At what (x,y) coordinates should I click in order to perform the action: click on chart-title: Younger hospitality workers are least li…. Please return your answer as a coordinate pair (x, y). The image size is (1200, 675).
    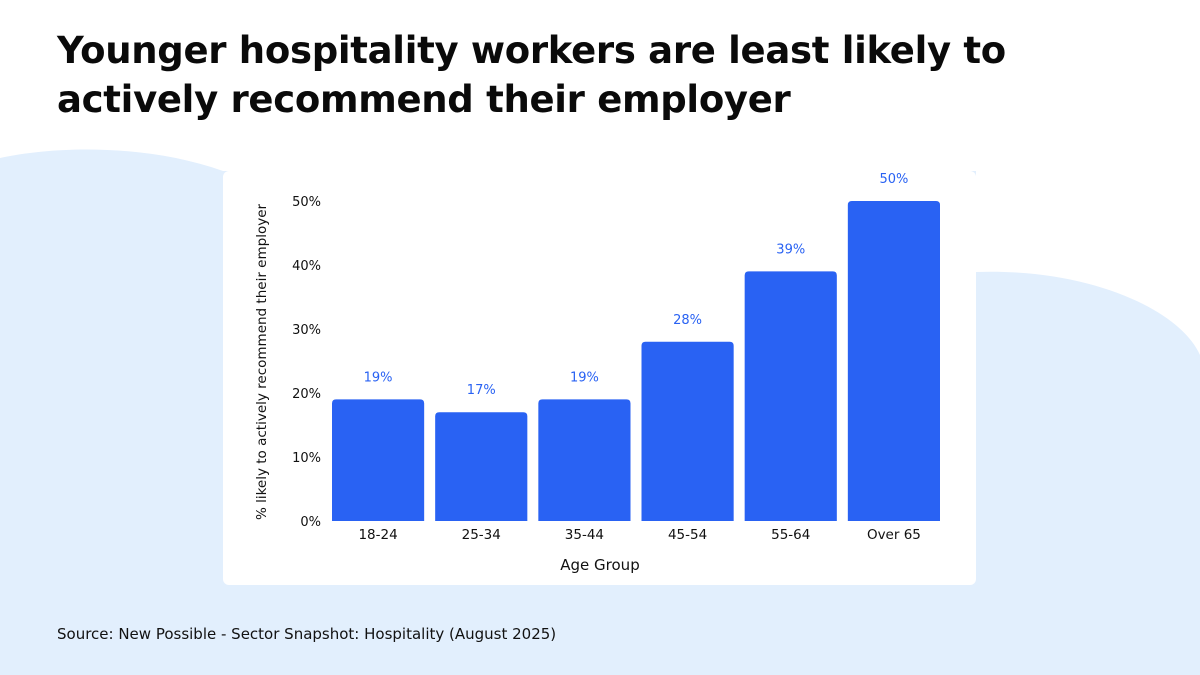
    Looking at the image, I should click on (531, 75).